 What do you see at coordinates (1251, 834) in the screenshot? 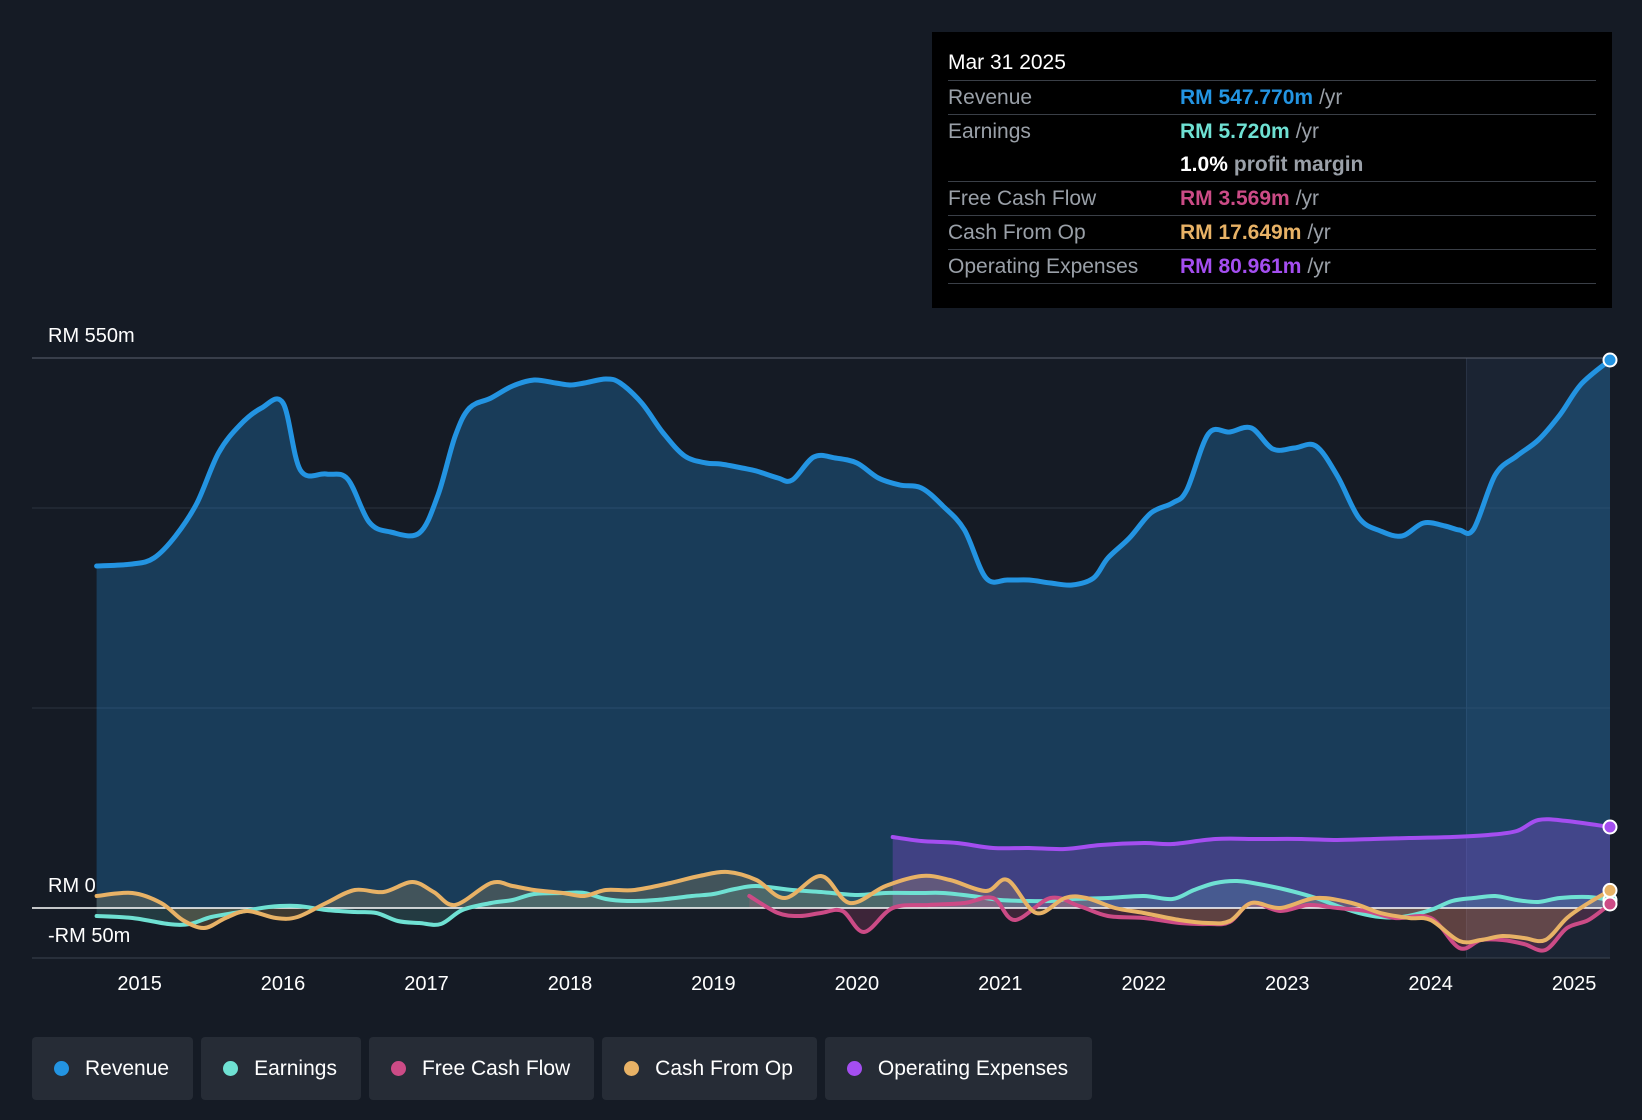
I see `operating-expenses-line` at bounding box center [1251, 834].